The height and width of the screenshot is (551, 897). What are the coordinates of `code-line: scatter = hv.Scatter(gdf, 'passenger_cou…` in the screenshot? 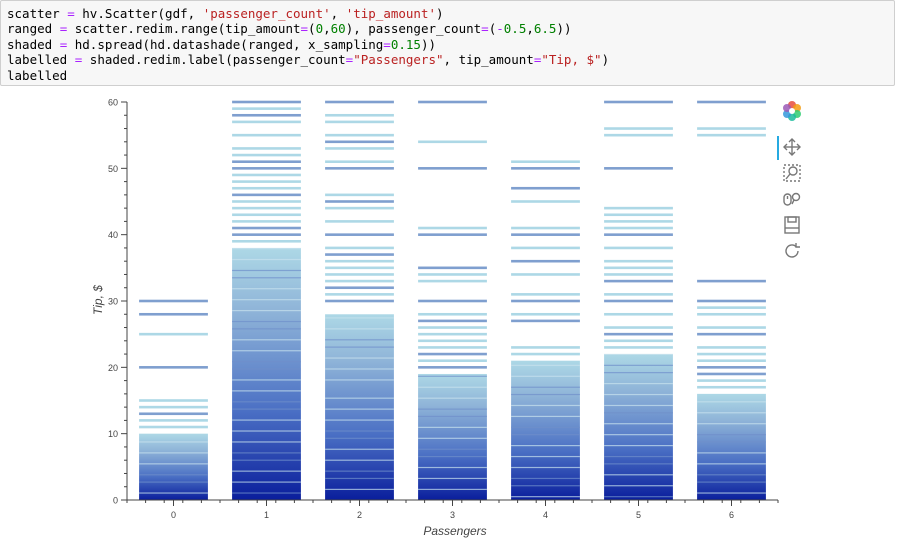 It's located at (225, 13).